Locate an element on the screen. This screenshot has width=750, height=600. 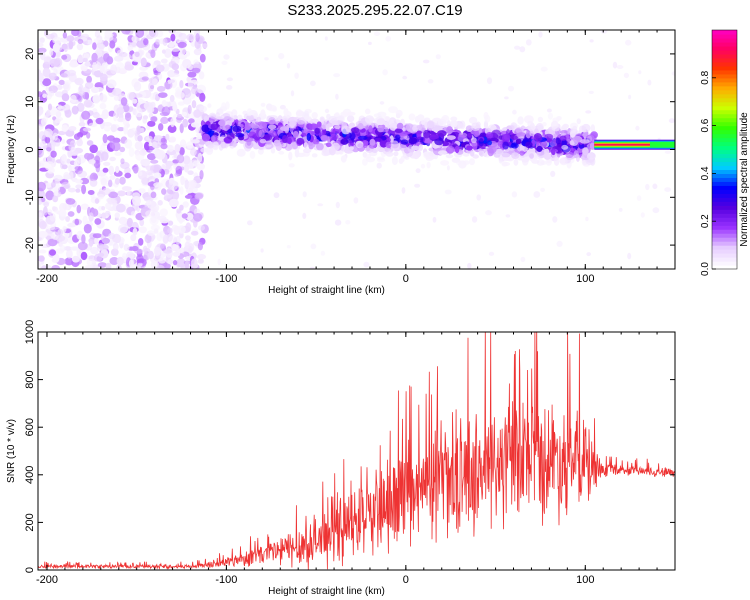
spectrogram-xtick-label: 0 is located at coordinates (406, 279).